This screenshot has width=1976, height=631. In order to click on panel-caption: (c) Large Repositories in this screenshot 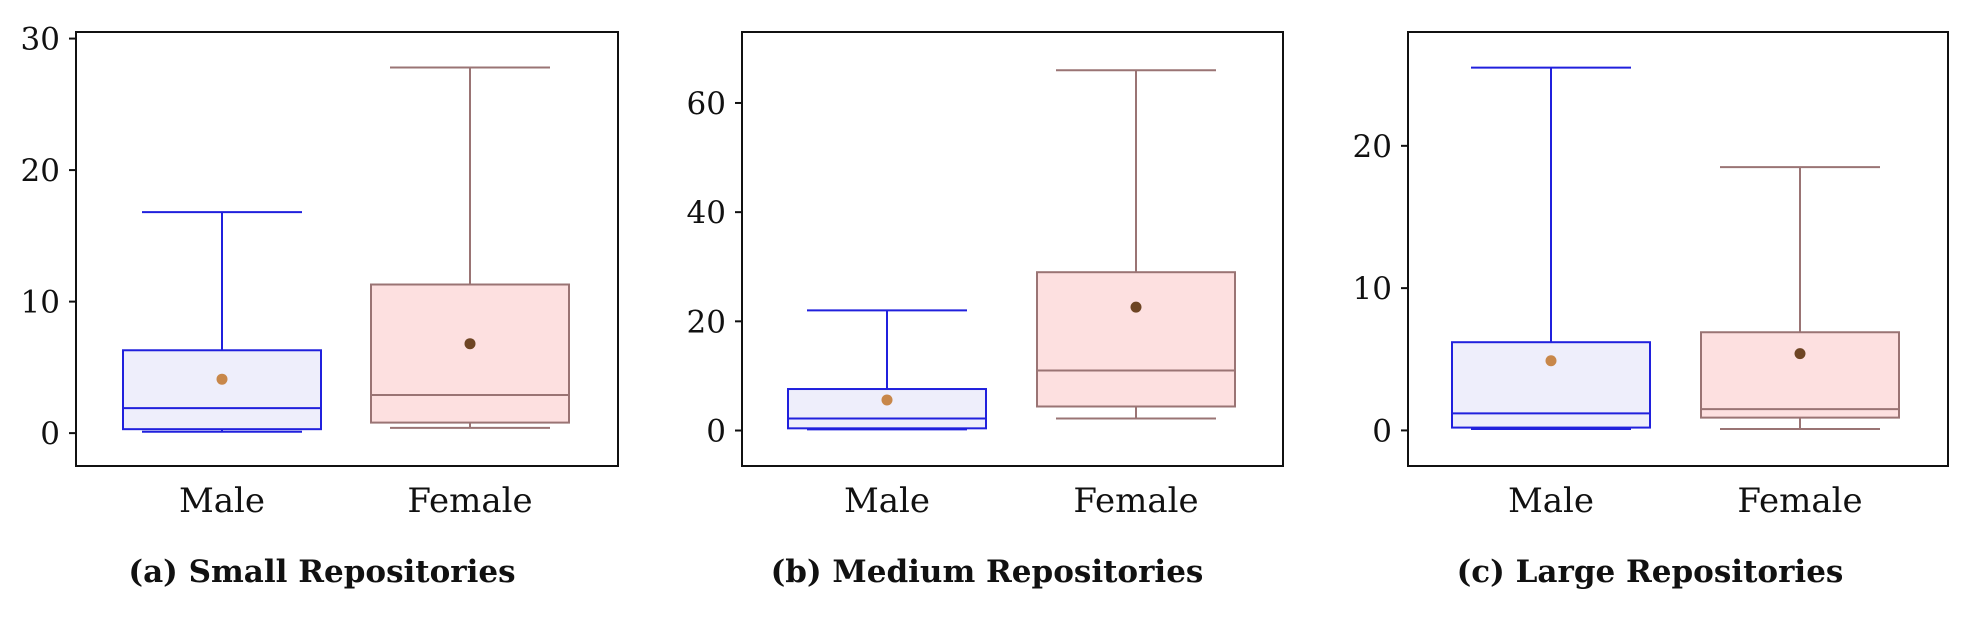, I will do `click(1650, 572)`.